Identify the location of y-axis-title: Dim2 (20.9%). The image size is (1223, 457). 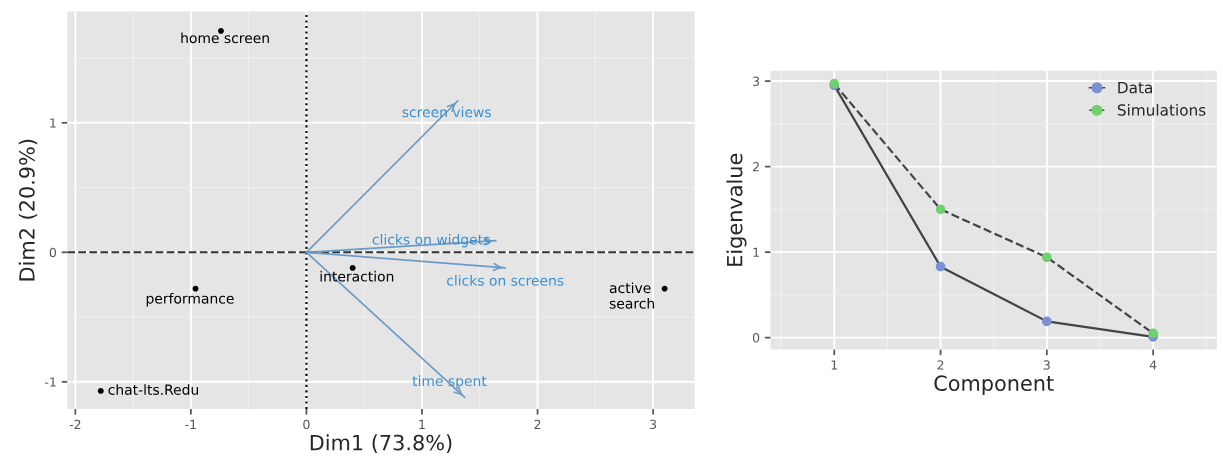
(28, 210).